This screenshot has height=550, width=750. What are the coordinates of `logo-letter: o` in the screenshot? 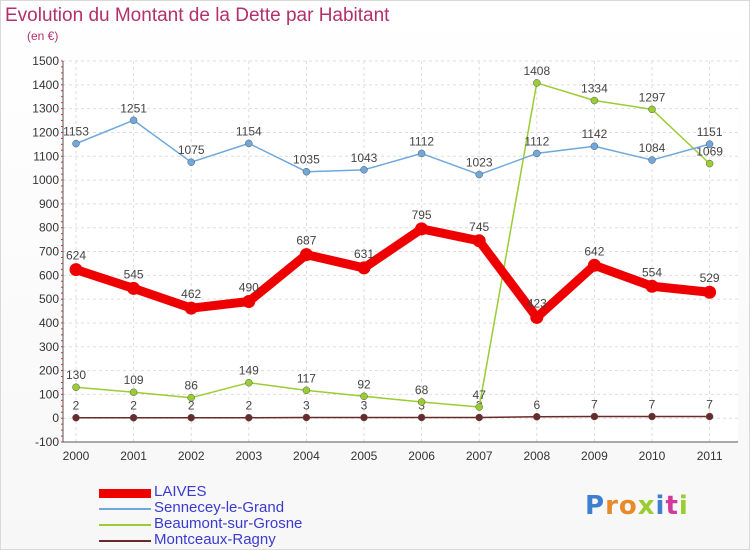 It's located at (628, 506).